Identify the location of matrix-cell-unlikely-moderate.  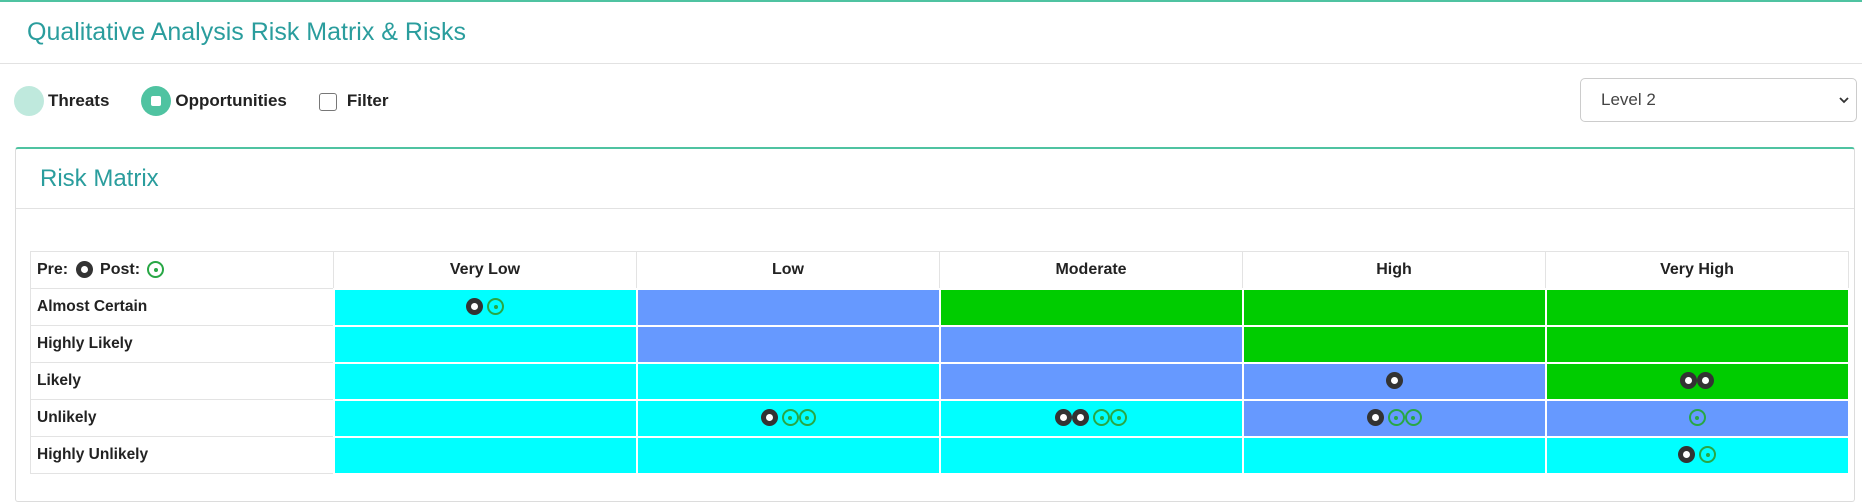
(1091, 418).